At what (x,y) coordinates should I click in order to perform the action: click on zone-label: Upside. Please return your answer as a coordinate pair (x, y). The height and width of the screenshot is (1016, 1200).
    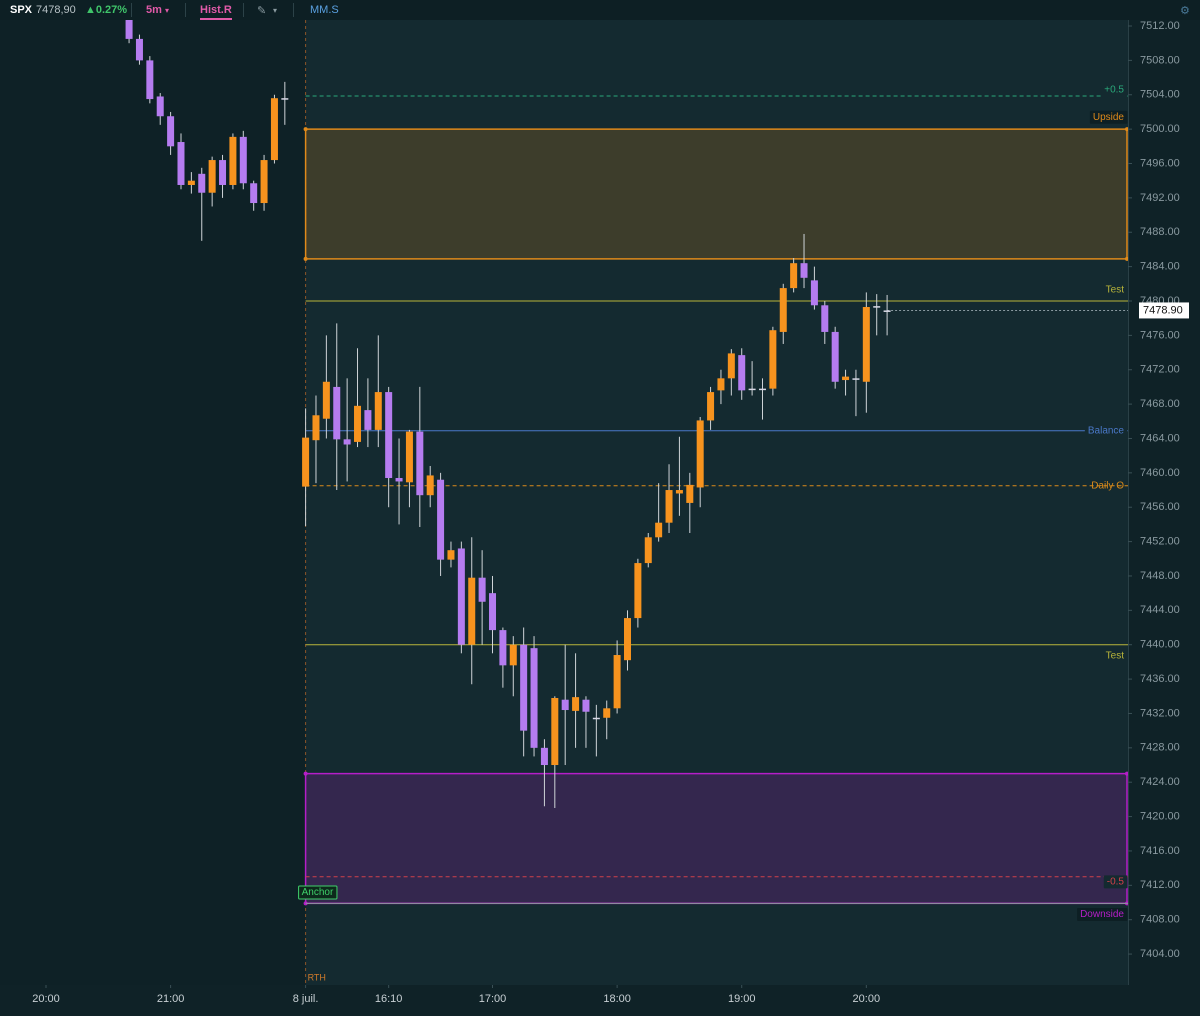
    Looking at the image, I should click on (1109, 117).